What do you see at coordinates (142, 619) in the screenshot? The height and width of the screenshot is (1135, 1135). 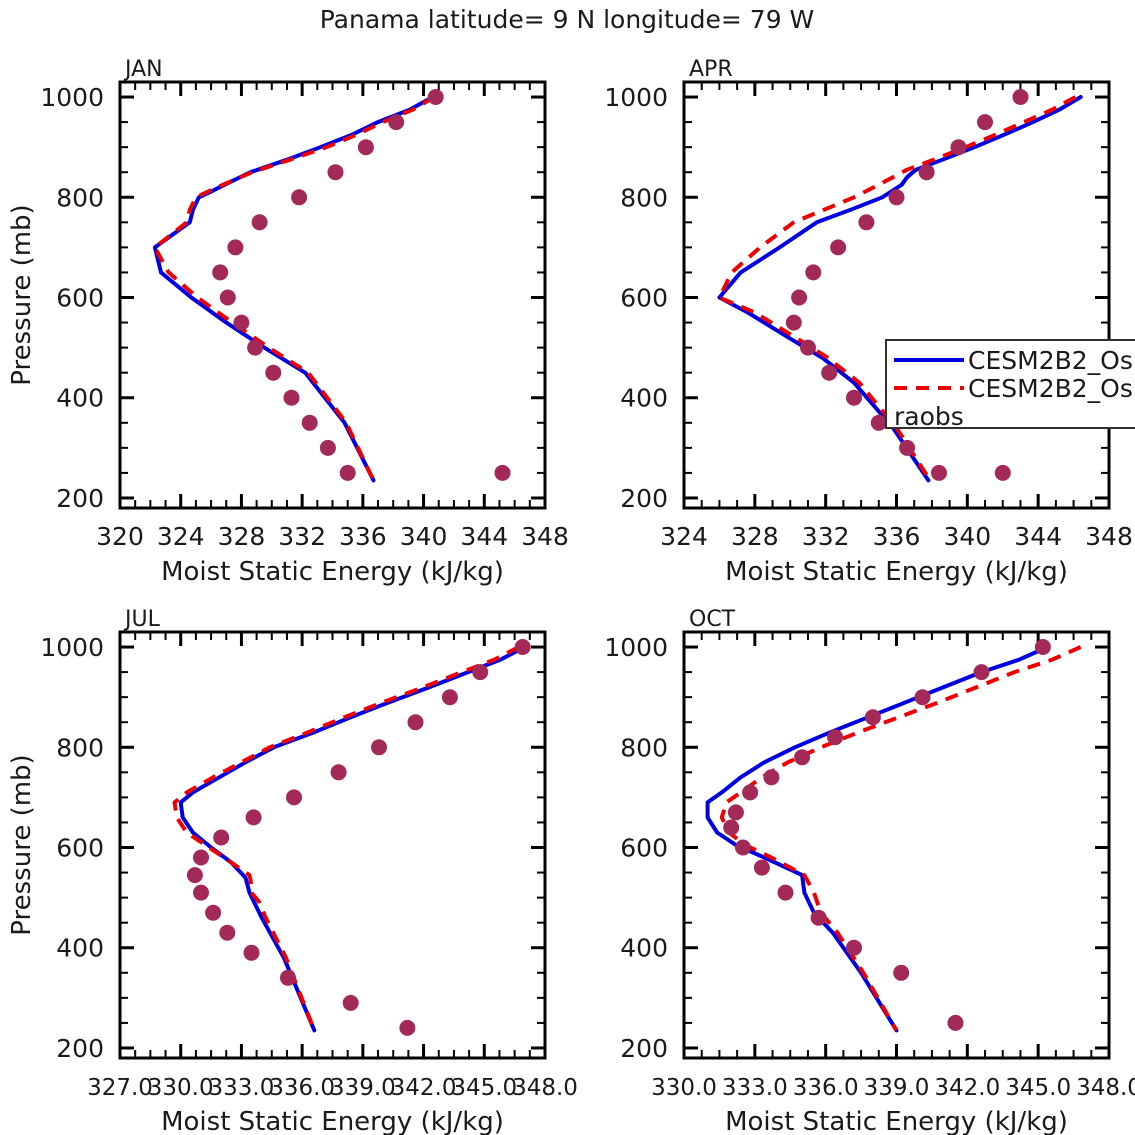 I see `panel-label-JUL: JUL` at bounding box center [142, 619].